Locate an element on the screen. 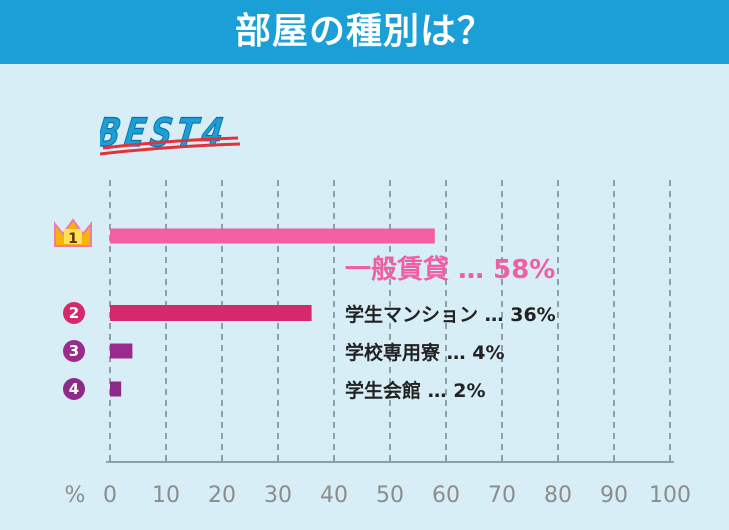 The height and width of the screenshot is (530, 729). x-tick-label: 30 is located at coordinates (278, 495).